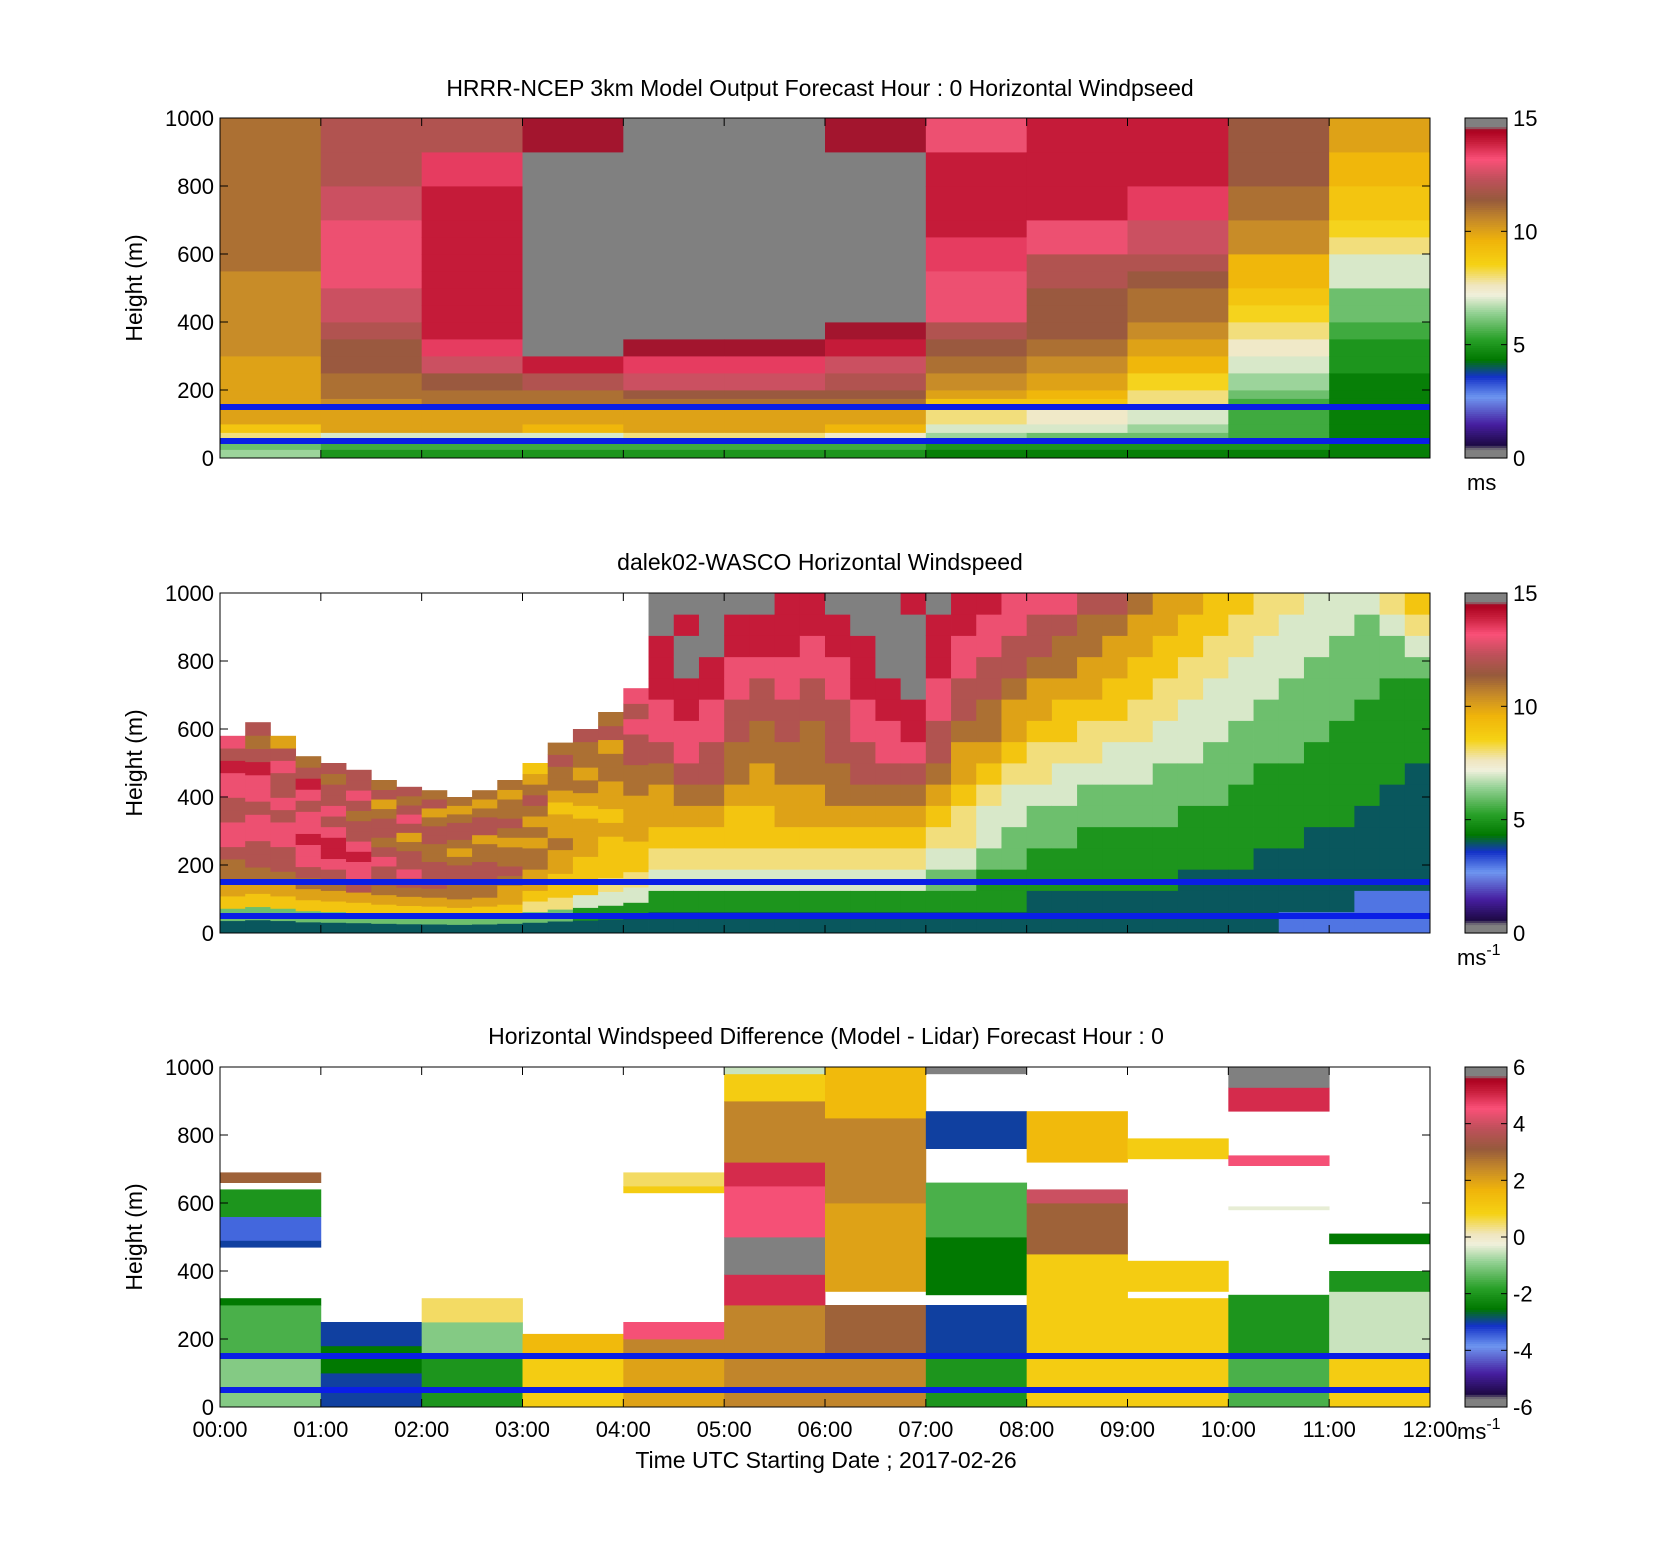 This screenshot has width=1680, height=1561. I want to click on x-tick-label: 09:00, so click(1127, 1429).